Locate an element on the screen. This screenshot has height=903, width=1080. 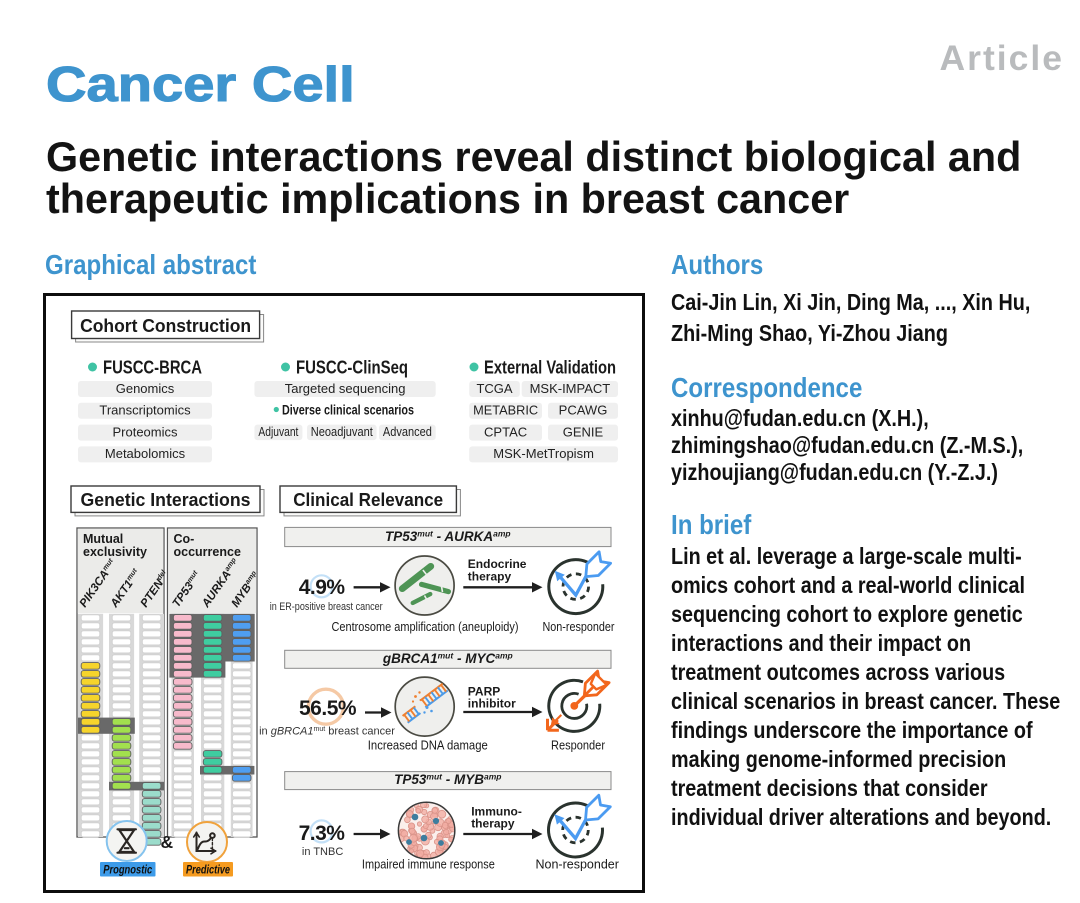
svg-text: MSK-IMPACT is located at coordinates (570, 388).